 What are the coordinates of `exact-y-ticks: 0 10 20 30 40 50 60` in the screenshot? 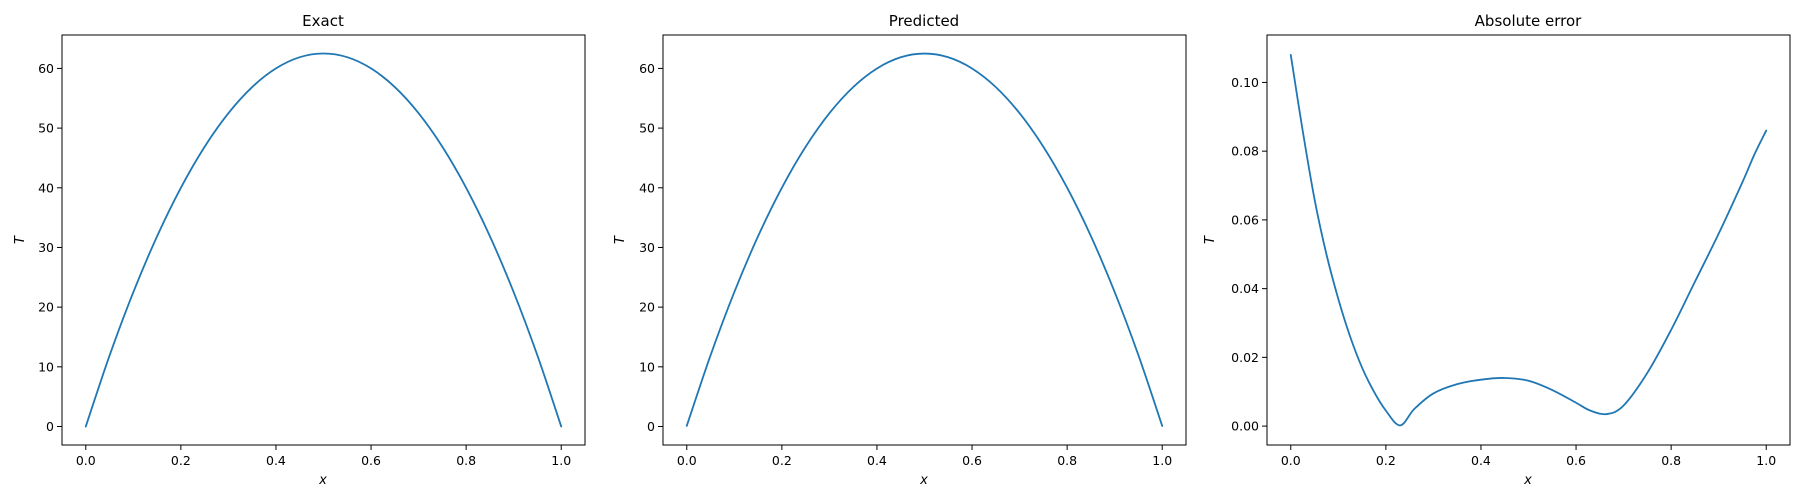 It's located at (50, 247).